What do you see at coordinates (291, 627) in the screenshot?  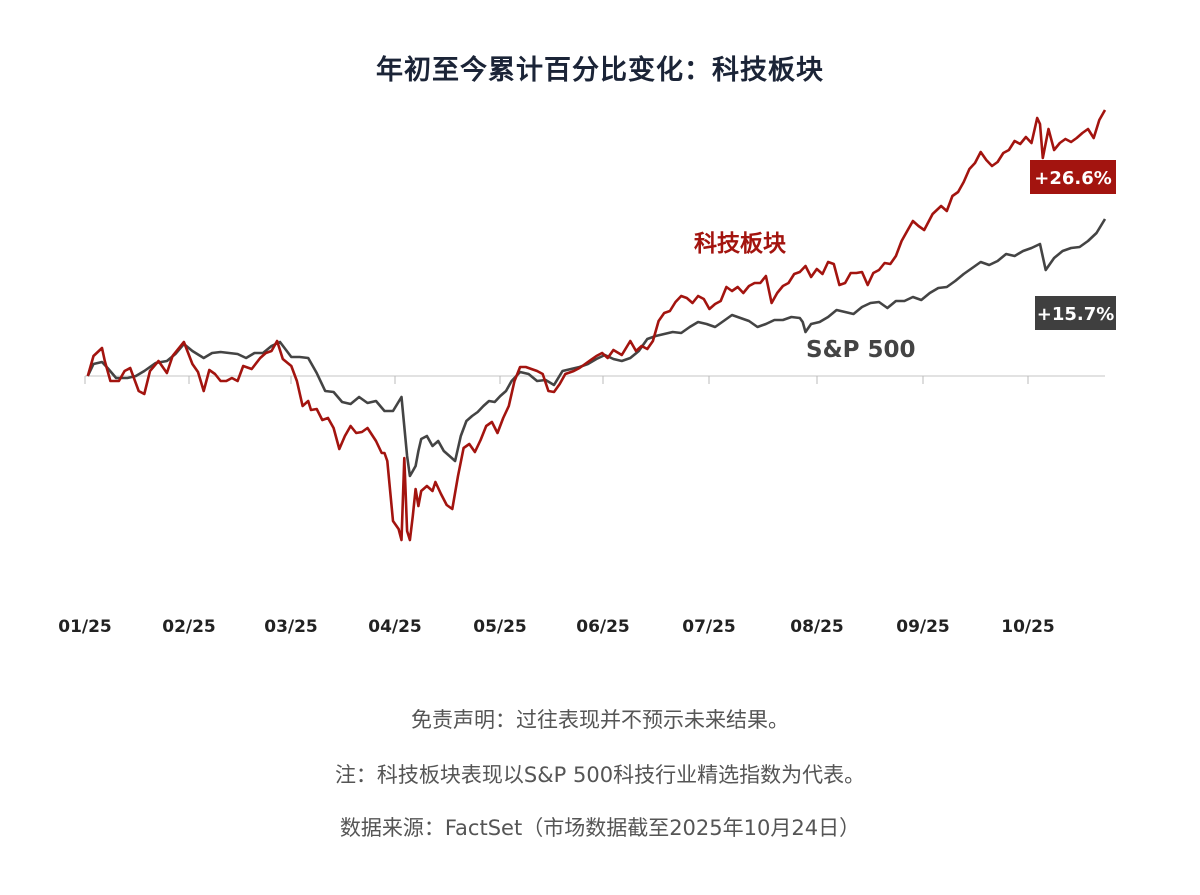 I see `x-tick-label: 03/25` at bounding box center [291, 627].